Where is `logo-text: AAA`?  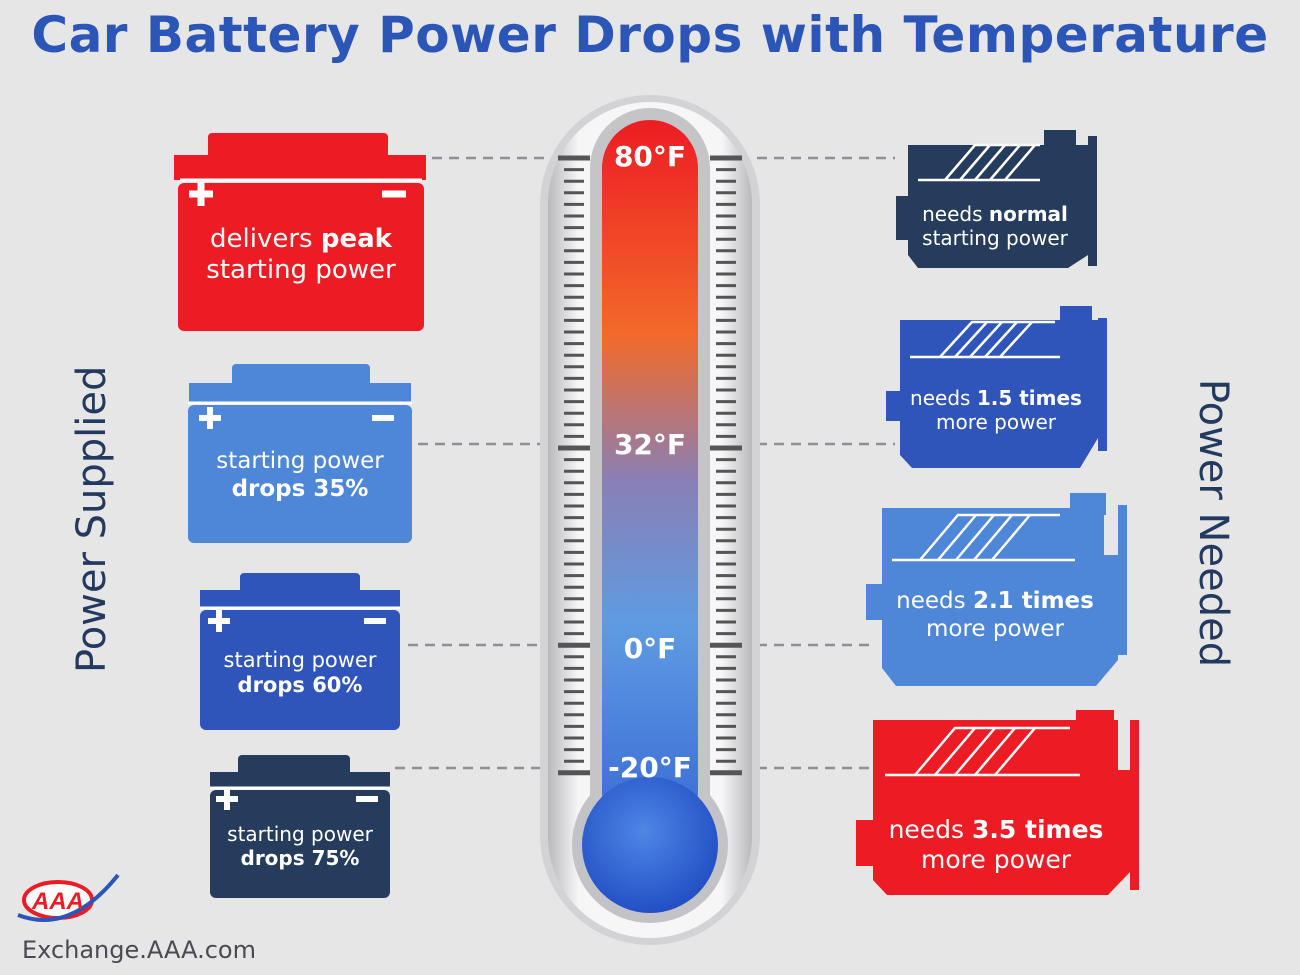
logo-text: AAA is located at coordinates (57, 901).